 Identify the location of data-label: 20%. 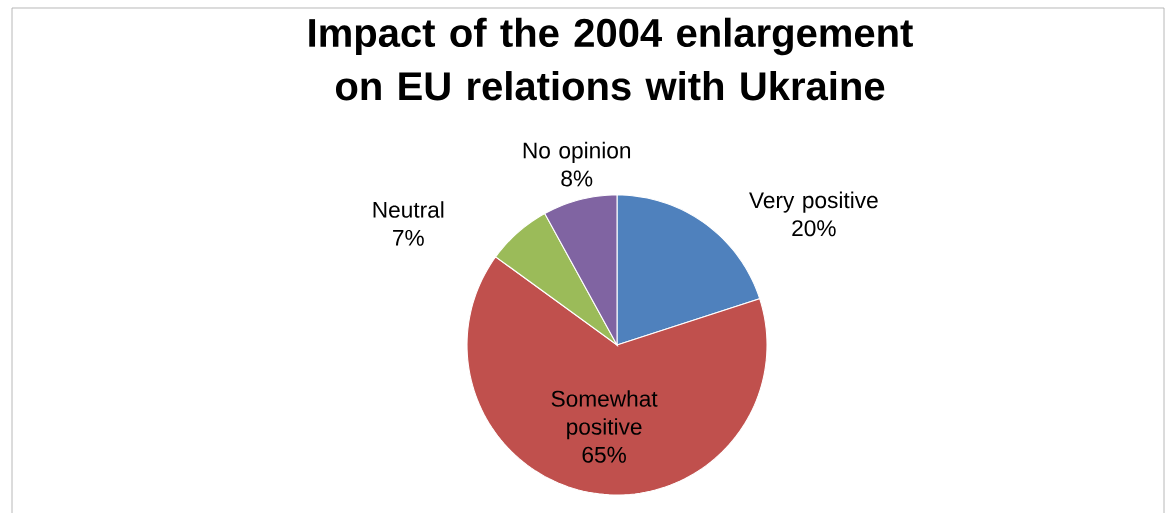
(814, 228).